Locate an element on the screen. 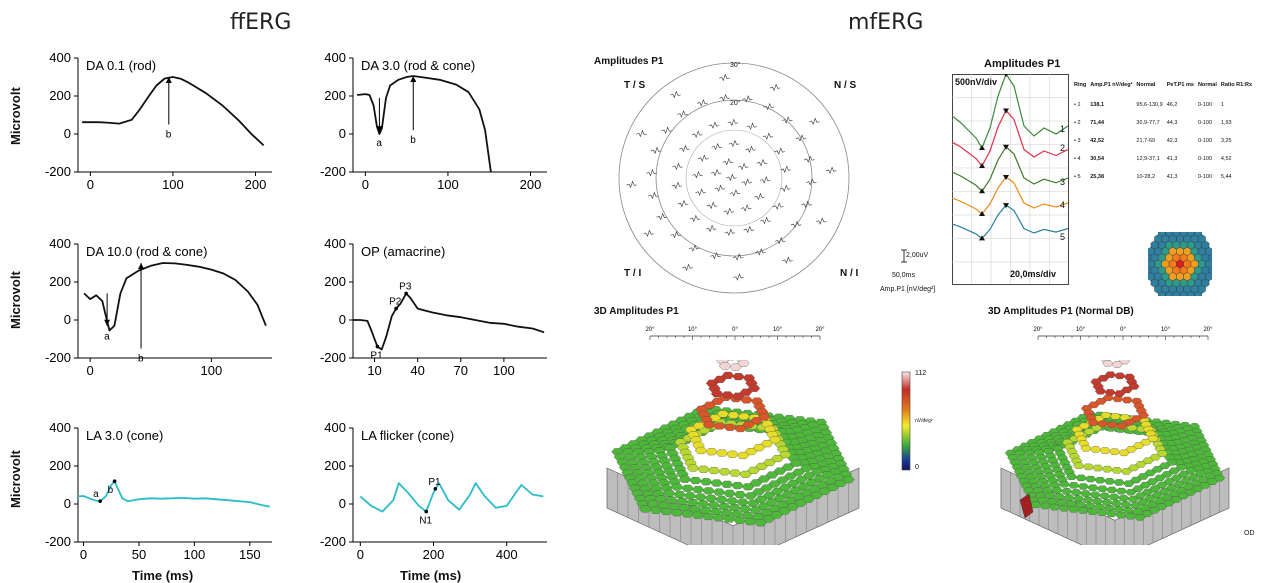 The image size is (1270, 583). table-cell: • 1 is located at coordinates (1077, 105).